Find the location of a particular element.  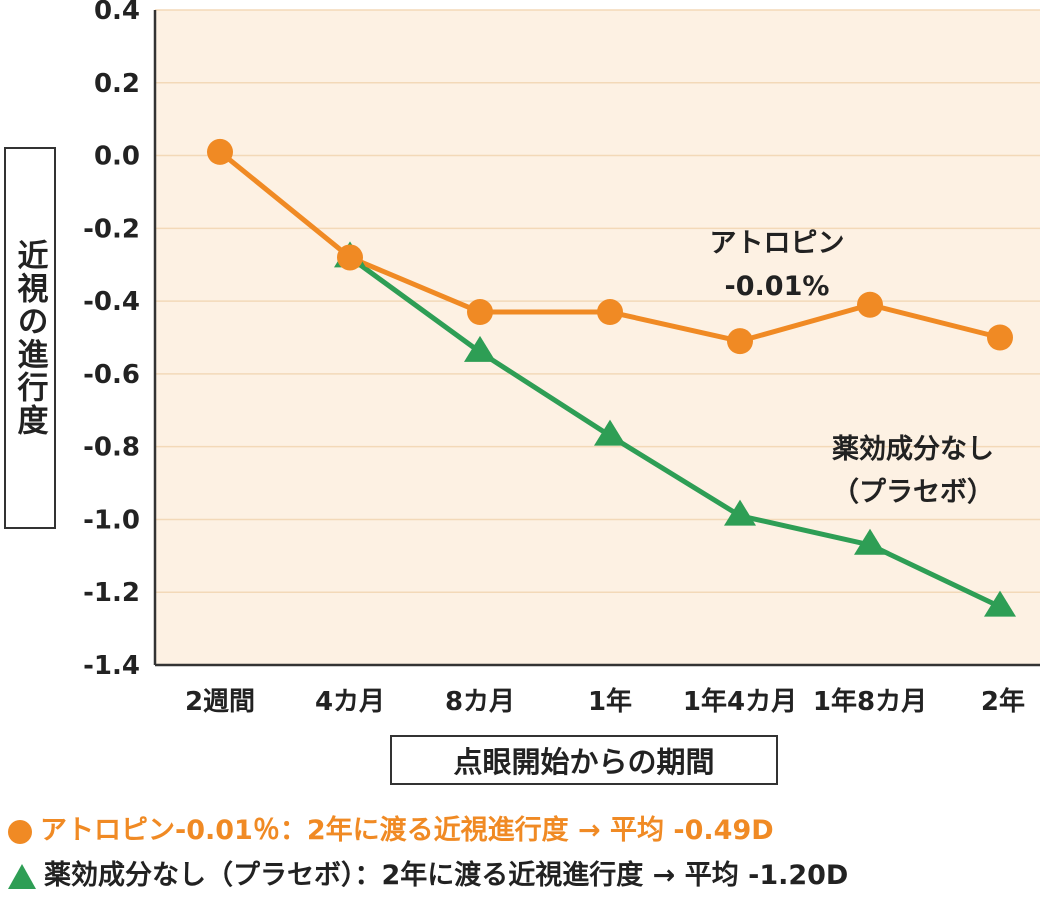

x-tick-label: 1年 is located at coordinates (610, 701).